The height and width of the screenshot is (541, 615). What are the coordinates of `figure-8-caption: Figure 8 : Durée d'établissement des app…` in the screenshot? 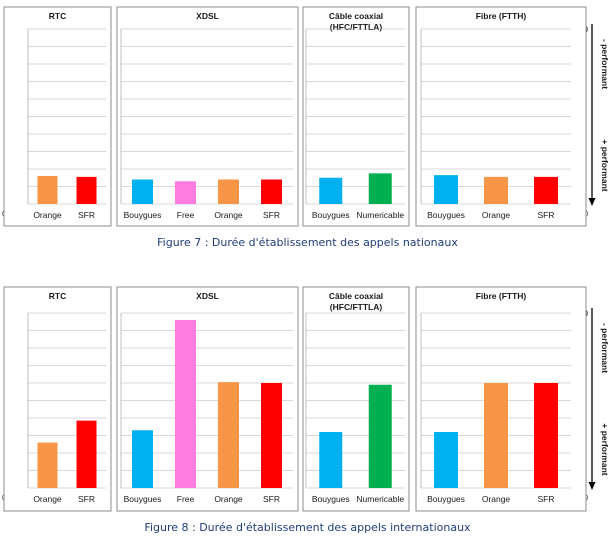 It's located at (307, 527).